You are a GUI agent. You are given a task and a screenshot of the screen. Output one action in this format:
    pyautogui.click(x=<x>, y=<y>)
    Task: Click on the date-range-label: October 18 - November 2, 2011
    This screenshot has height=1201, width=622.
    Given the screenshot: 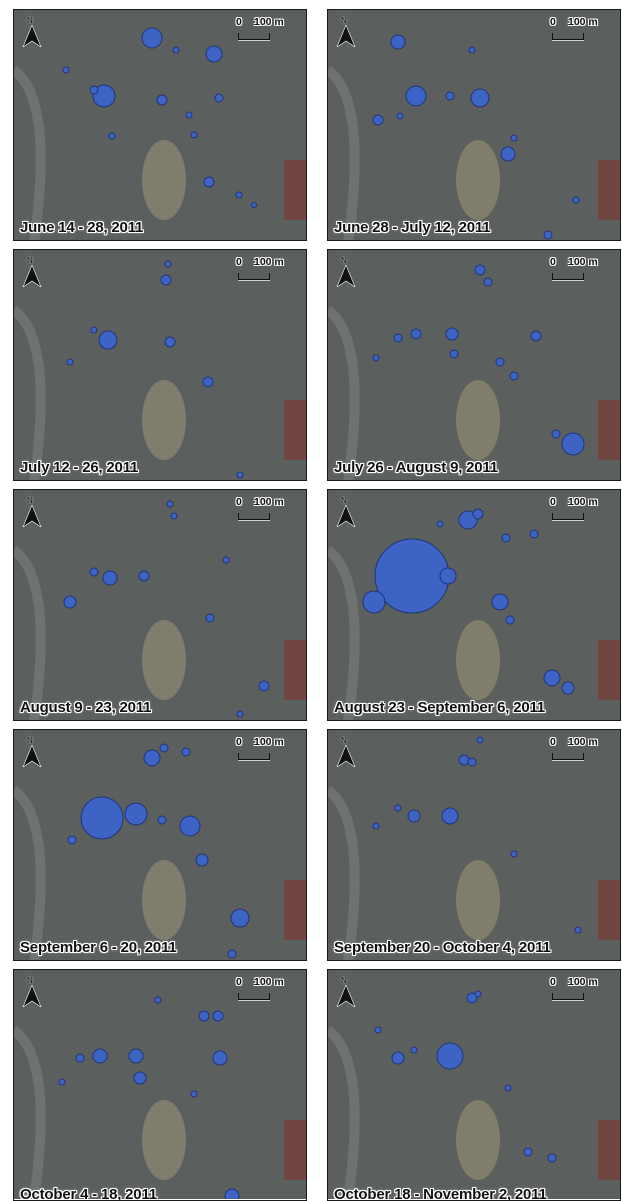 What is the action you would take?
    pyautogui.click(x=440, y=1193)
    